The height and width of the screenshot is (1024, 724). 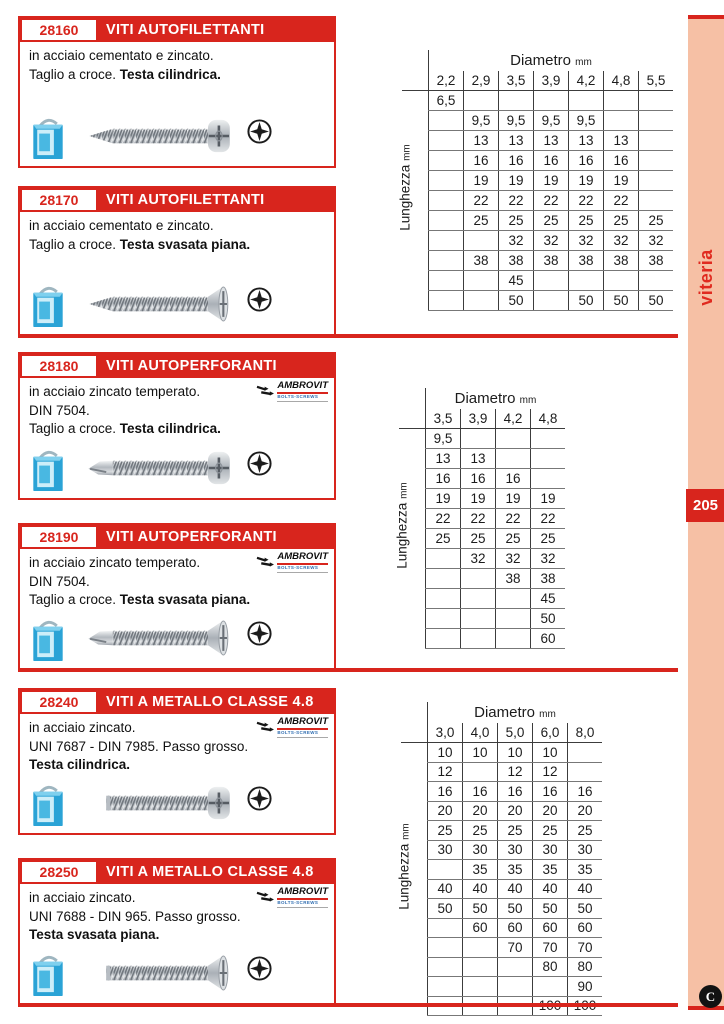 What do you see at coordinates (706, 277) in the screenshot?
I see `section-label: viteria` at bounding box center [706, 277].